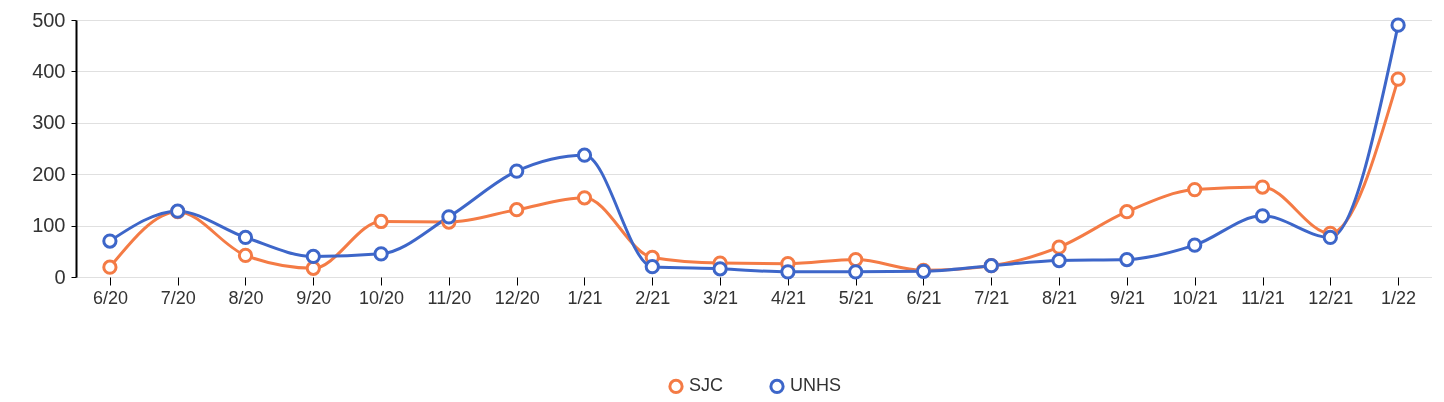 This screenshot has height=402, width=1444. What do you see at coordinates (449, 297) in the screenshot?
I see `x-tick-label: 11/20` at bounding box center [449, 297].